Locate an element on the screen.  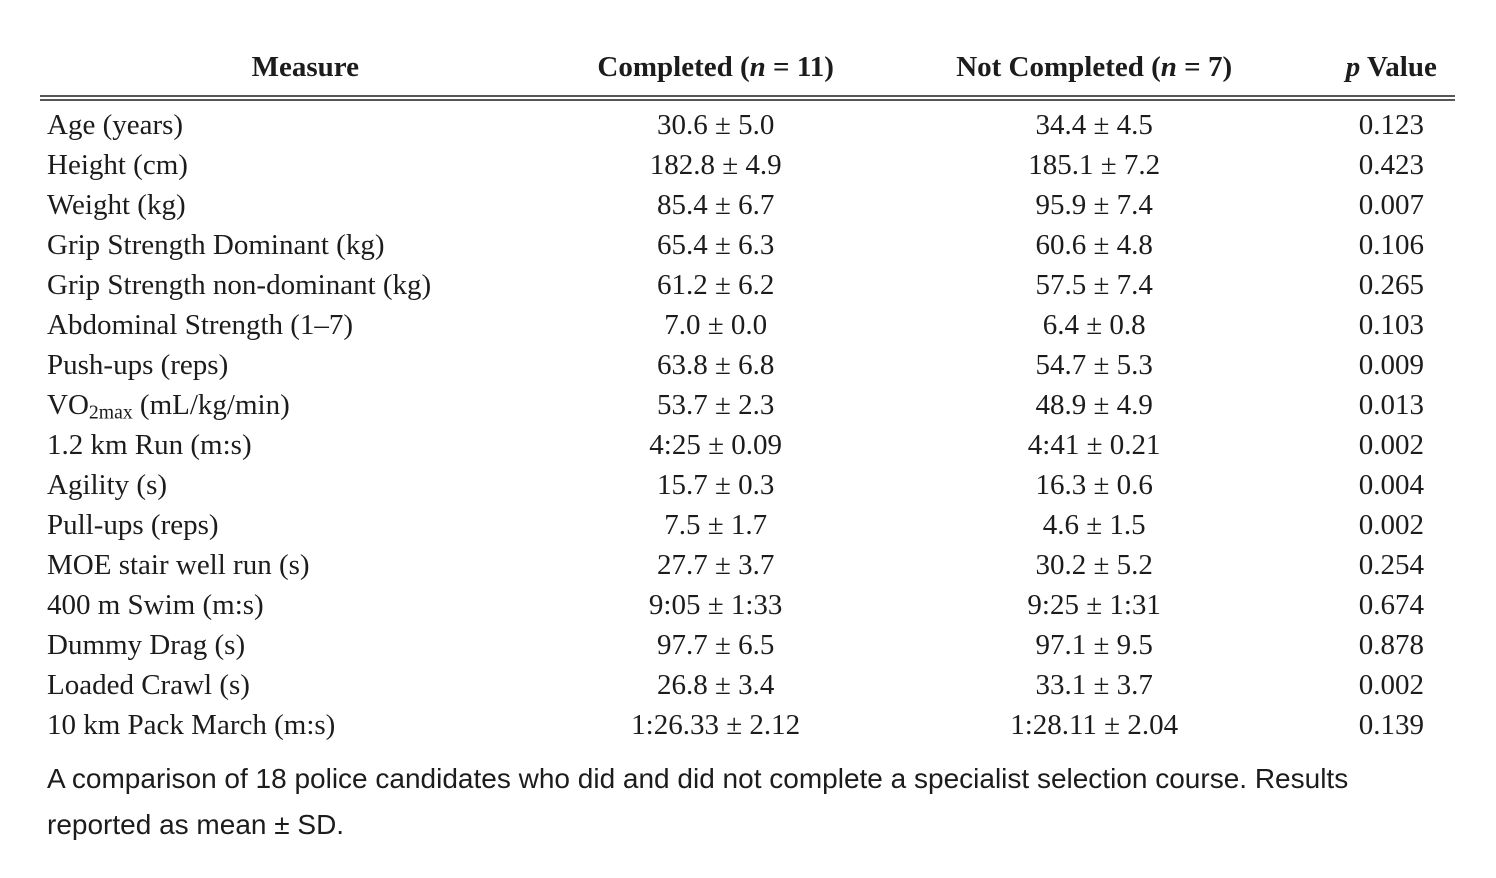
p-value: 0.139 is located at coordinates (1391, 725).